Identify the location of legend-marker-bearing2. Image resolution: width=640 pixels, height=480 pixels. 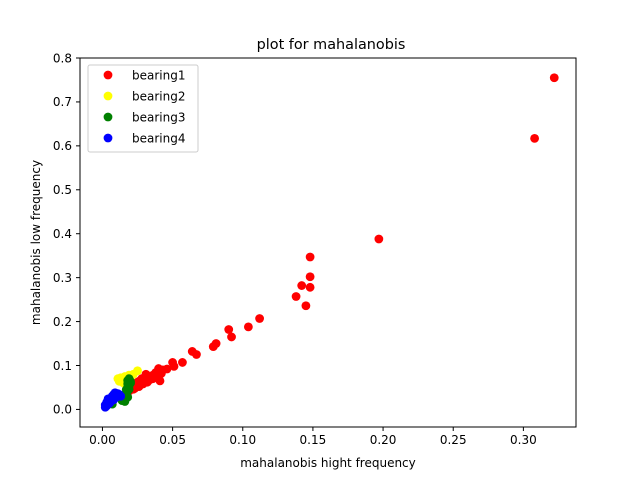
(108, 96).